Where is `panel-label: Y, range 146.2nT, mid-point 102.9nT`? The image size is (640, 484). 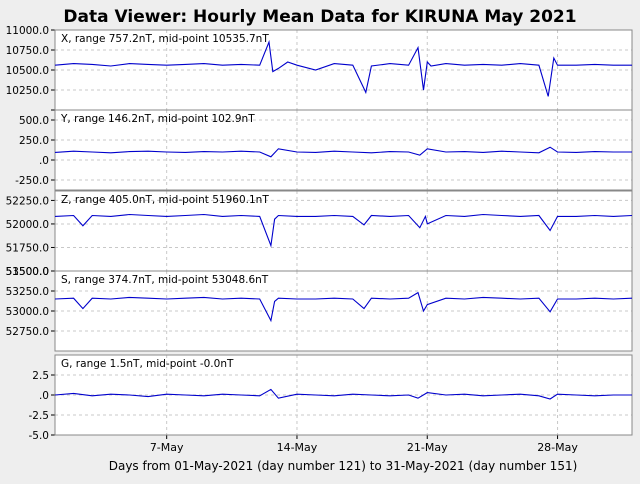
panel-label: Y, range 146.2nT, mid-point 102.9nT is located at coordinates (157, 119).